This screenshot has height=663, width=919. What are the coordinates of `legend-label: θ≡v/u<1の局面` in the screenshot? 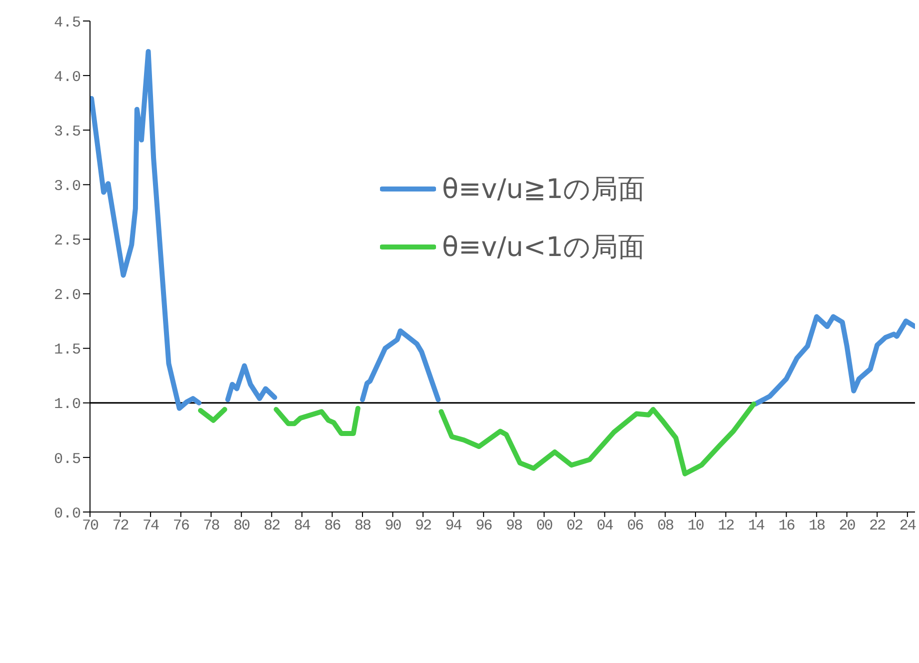 It's located at (544, 248).